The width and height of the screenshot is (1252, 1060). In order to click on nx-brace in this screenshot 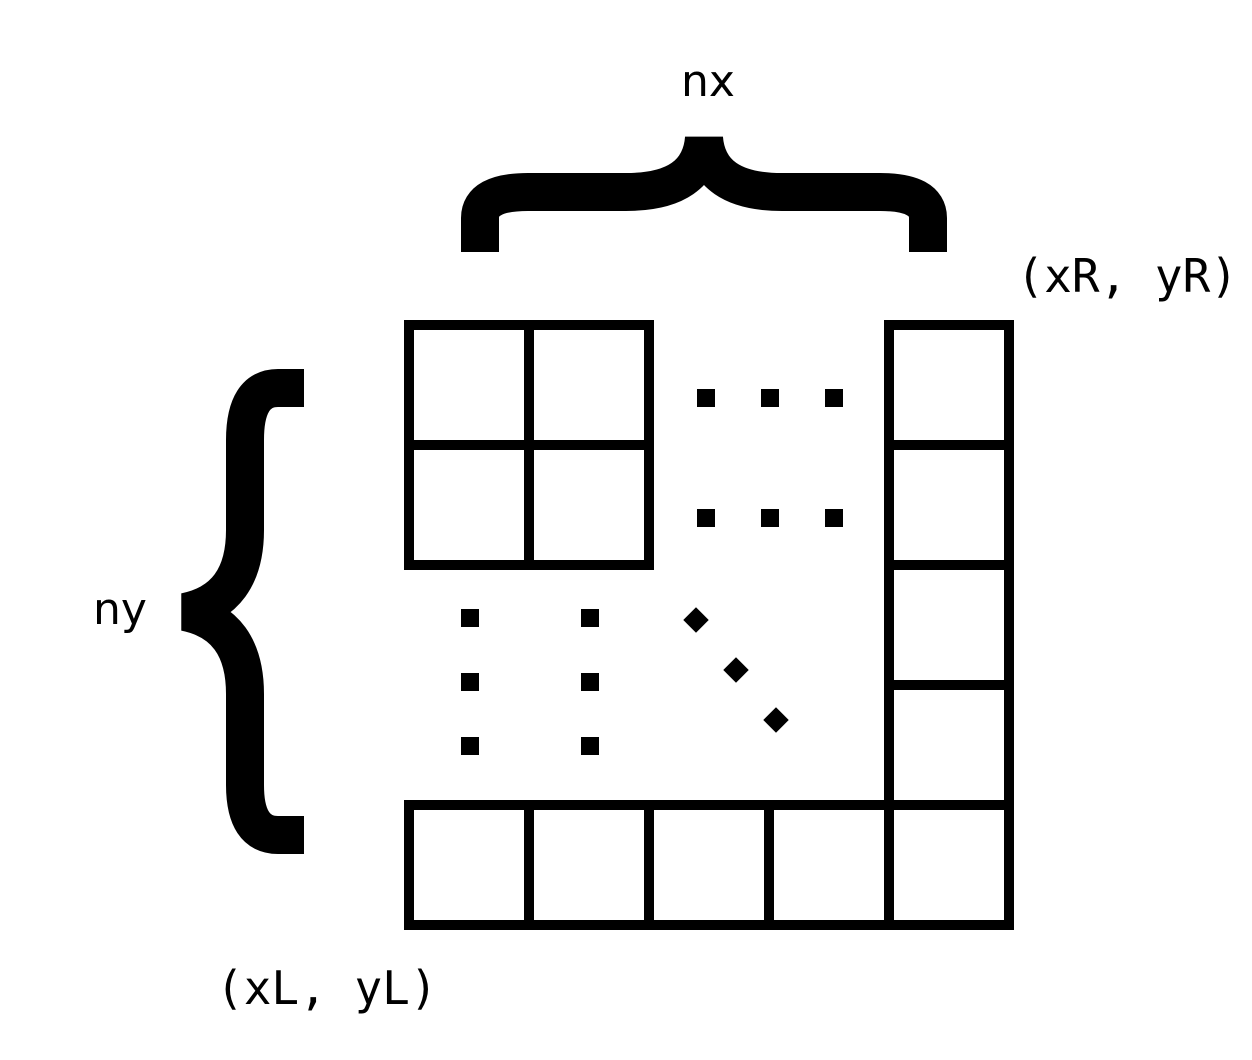, I will do `click(704, 193)`.